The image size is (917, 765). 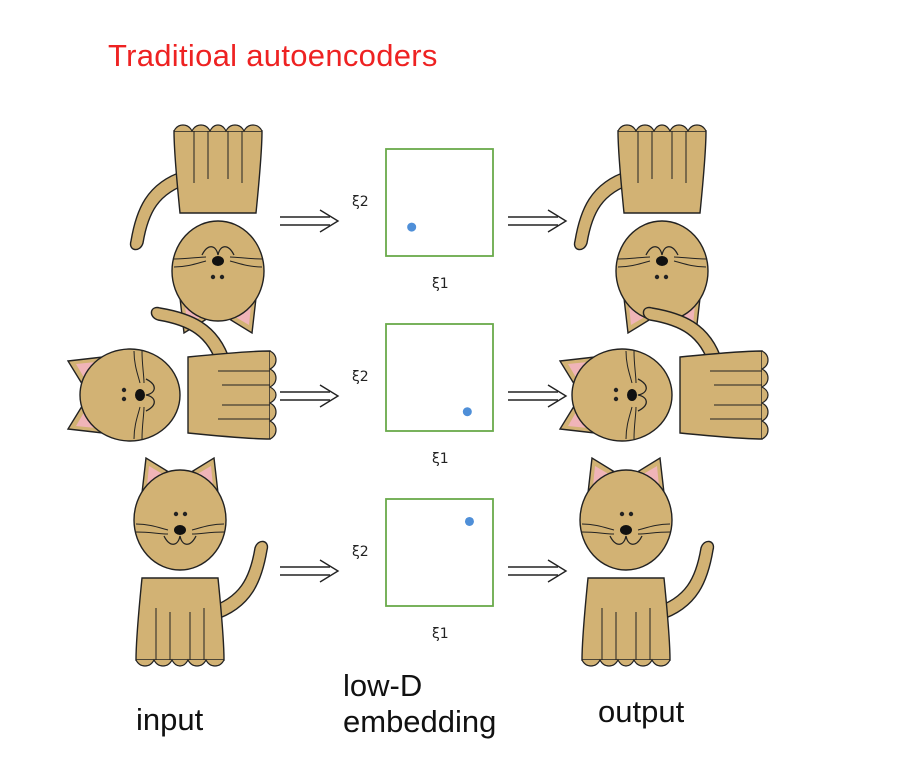 I want to click on axis-label-x-3: ξ1, so click(x=440, y=634).